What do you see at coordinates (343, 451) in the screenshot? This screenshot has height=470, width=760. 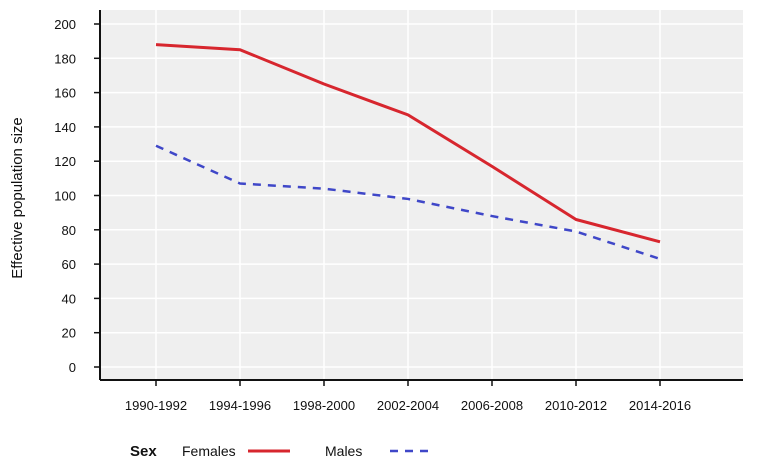 I see `legend-label-males: Males` at bounding box center [343, 451].